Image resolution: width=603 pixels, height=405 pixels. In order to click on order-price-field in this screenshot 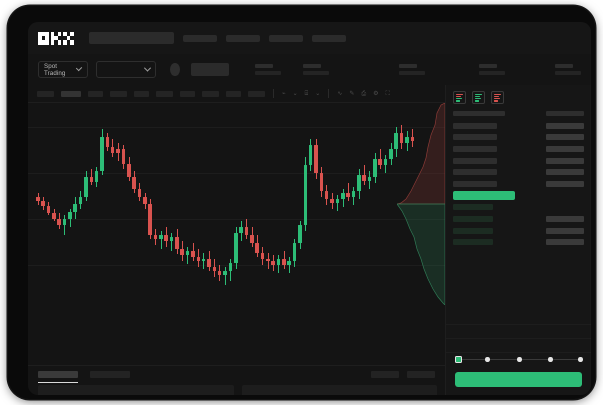, I will do `click(518, 318)`.